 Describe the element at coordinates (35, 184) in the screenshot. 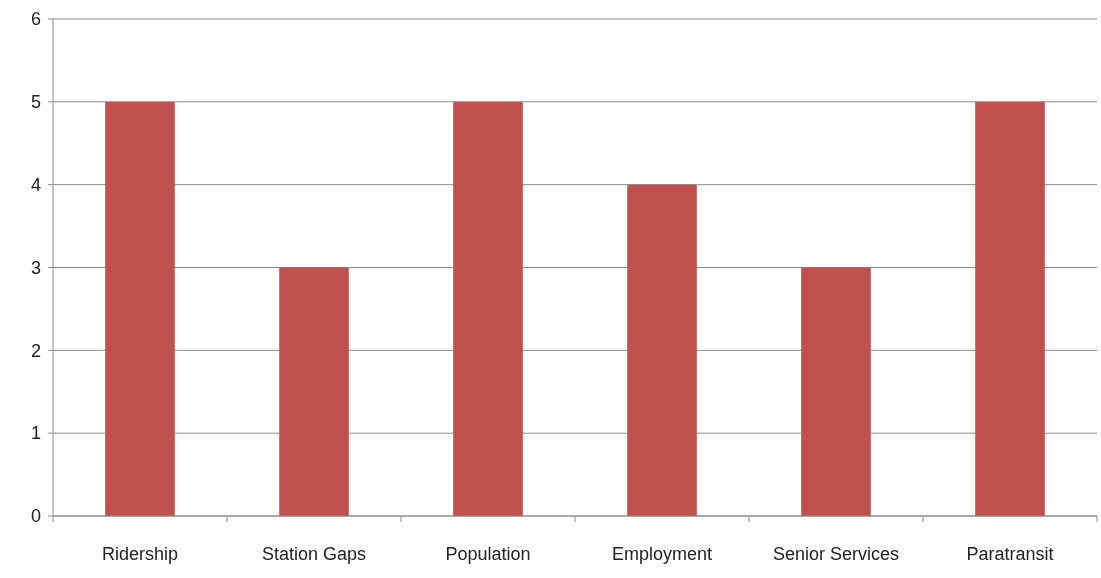

I see `y-tick-label: 4` at that location.